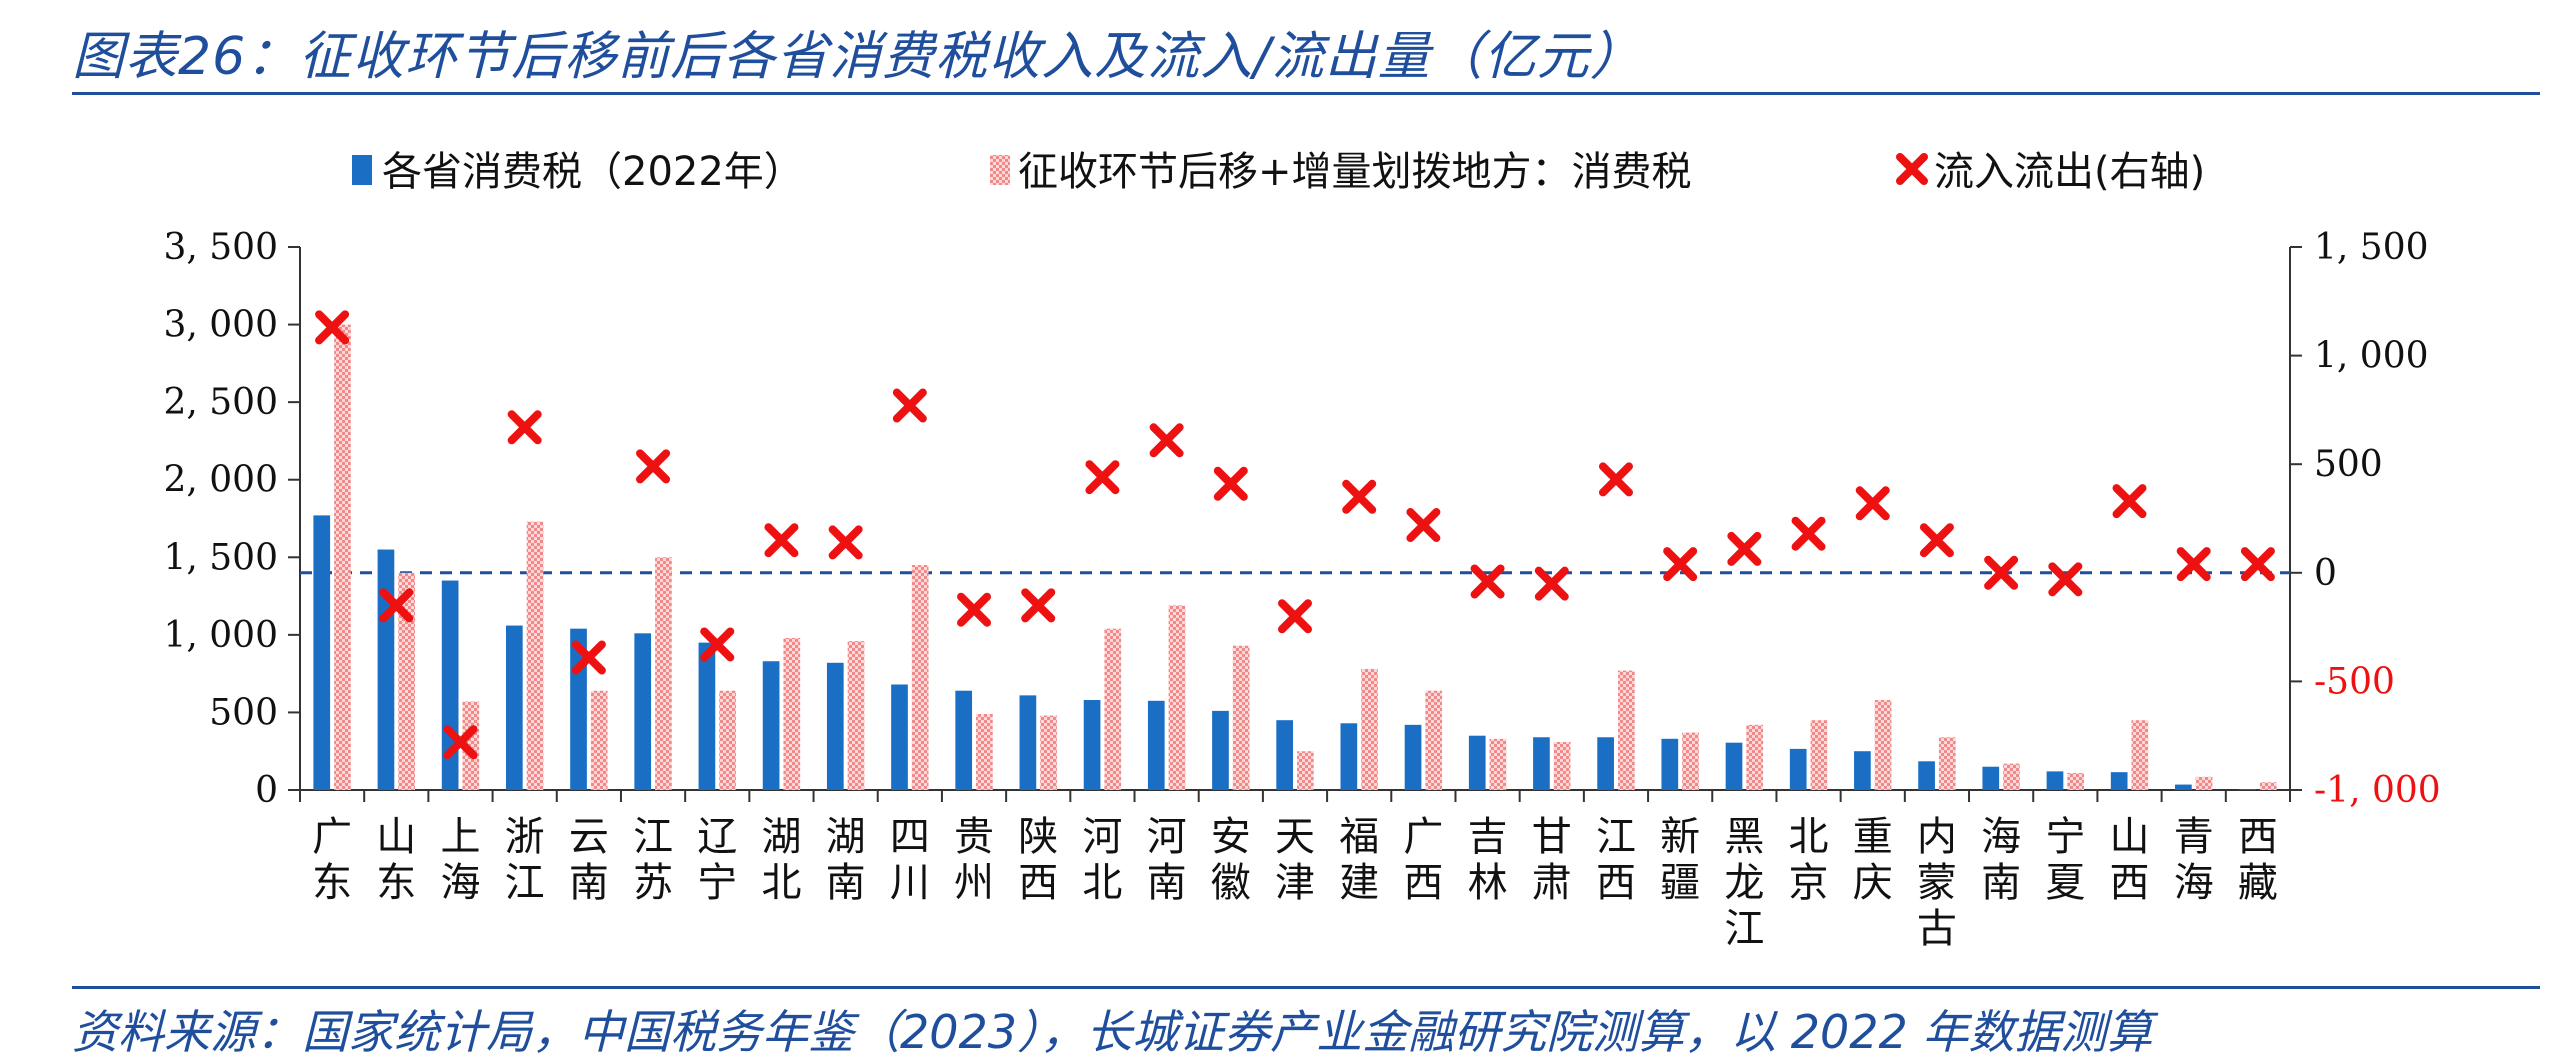 The image size is (2574, 1062). What do you see at coordinates (2194, 837) in the screenshot?
I see `category-label-char: 青` at bounding box center [2194, 837].